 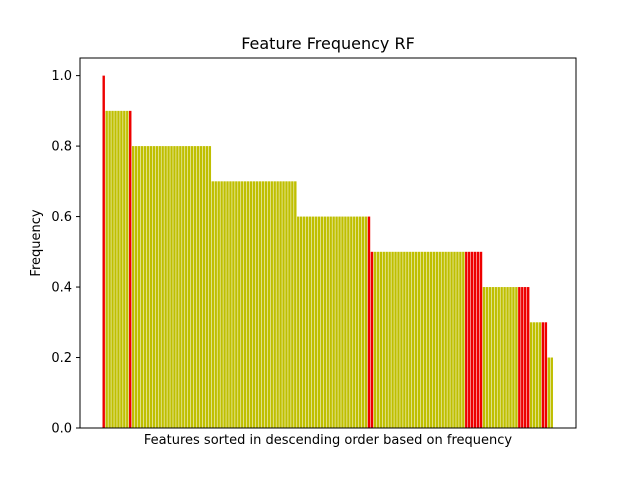 I want to click on y-axis-label: Frequency, so click(x=36, y=242).